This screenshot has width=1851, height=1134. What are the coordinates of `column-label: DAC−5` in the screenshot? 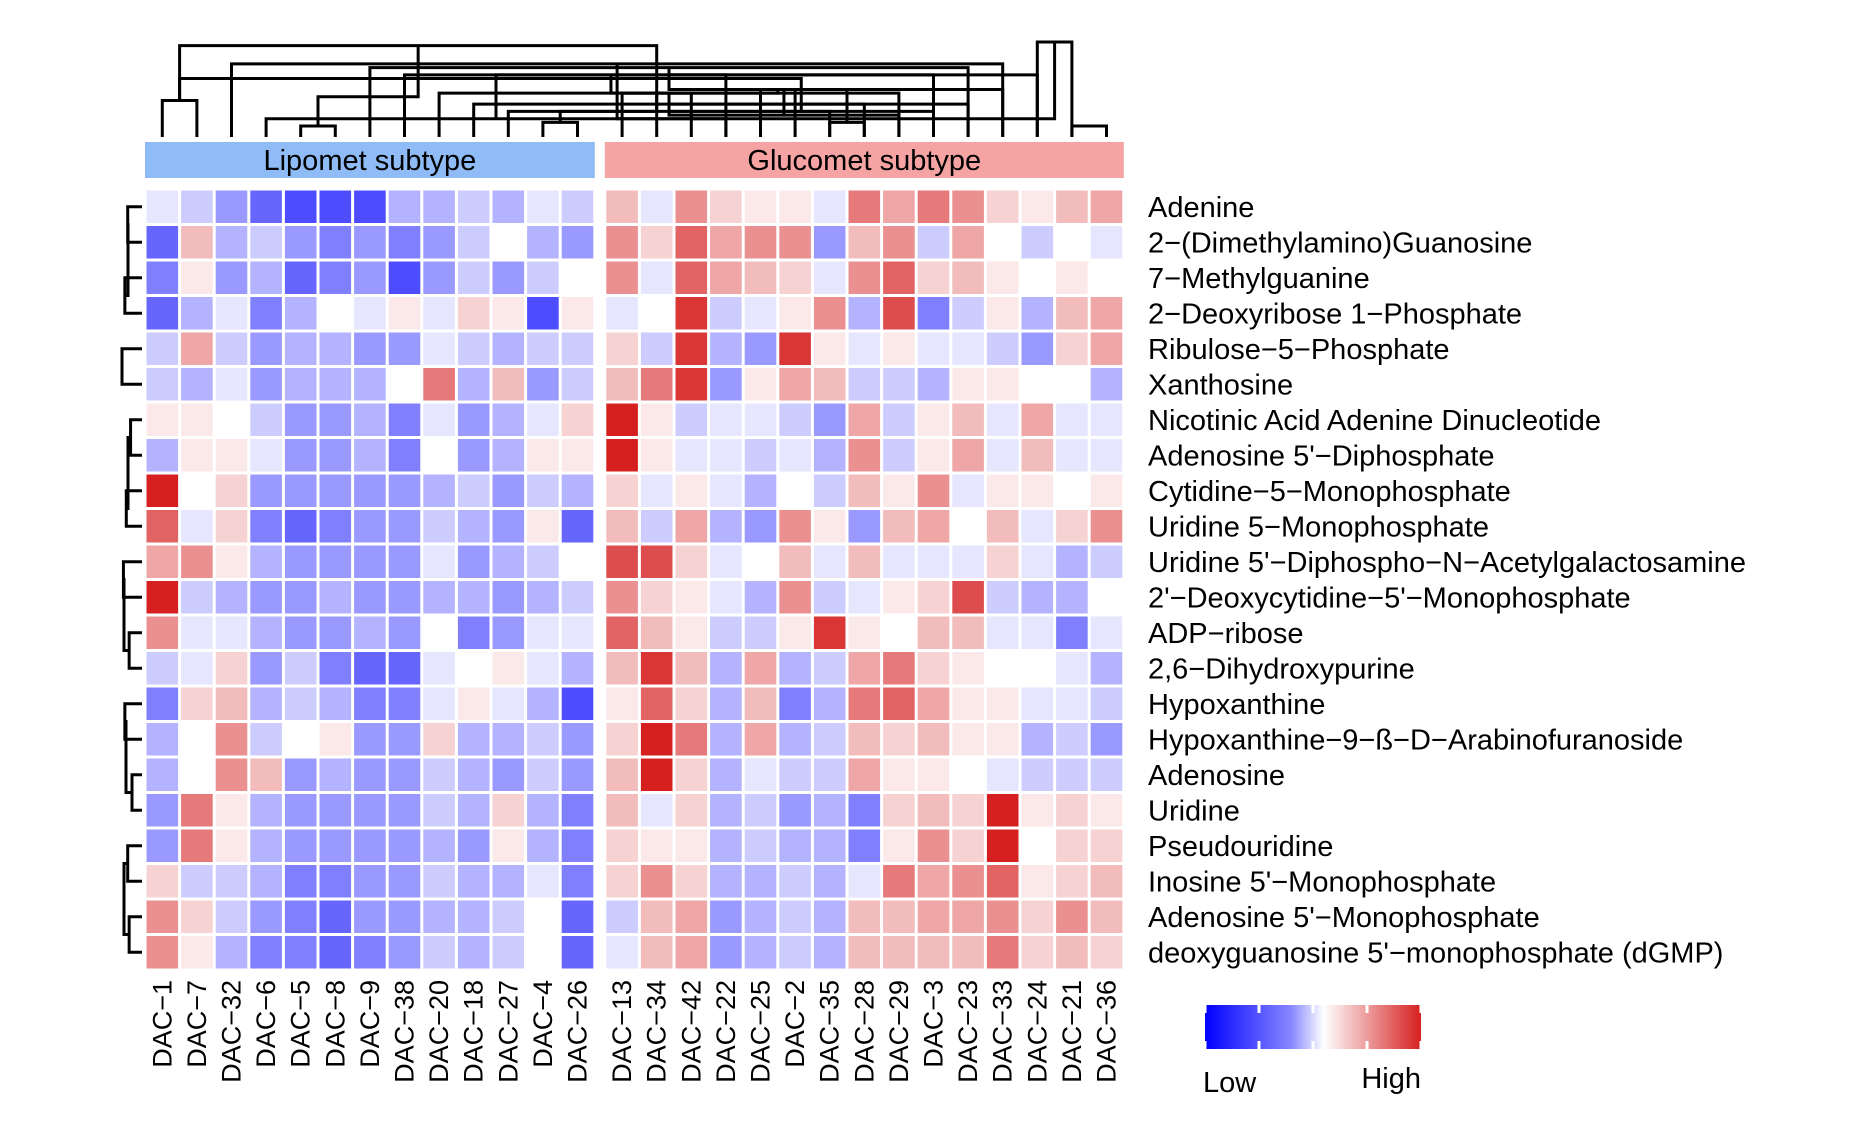 It's located at (301, 1024).